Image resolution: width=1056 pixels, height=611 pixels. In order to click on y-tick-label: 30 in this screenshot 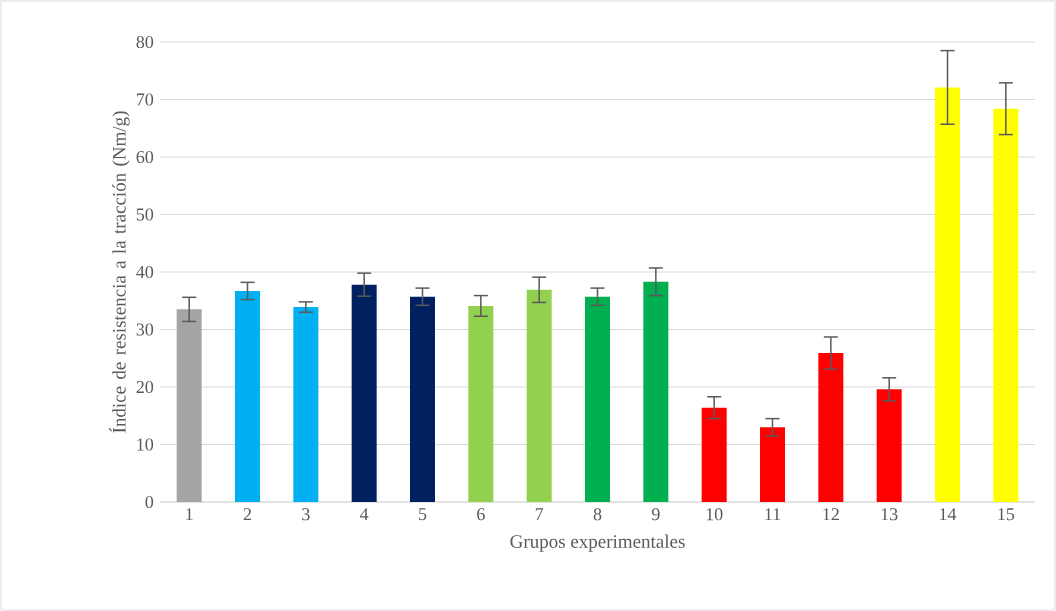, I will do `click(145, 329)`.